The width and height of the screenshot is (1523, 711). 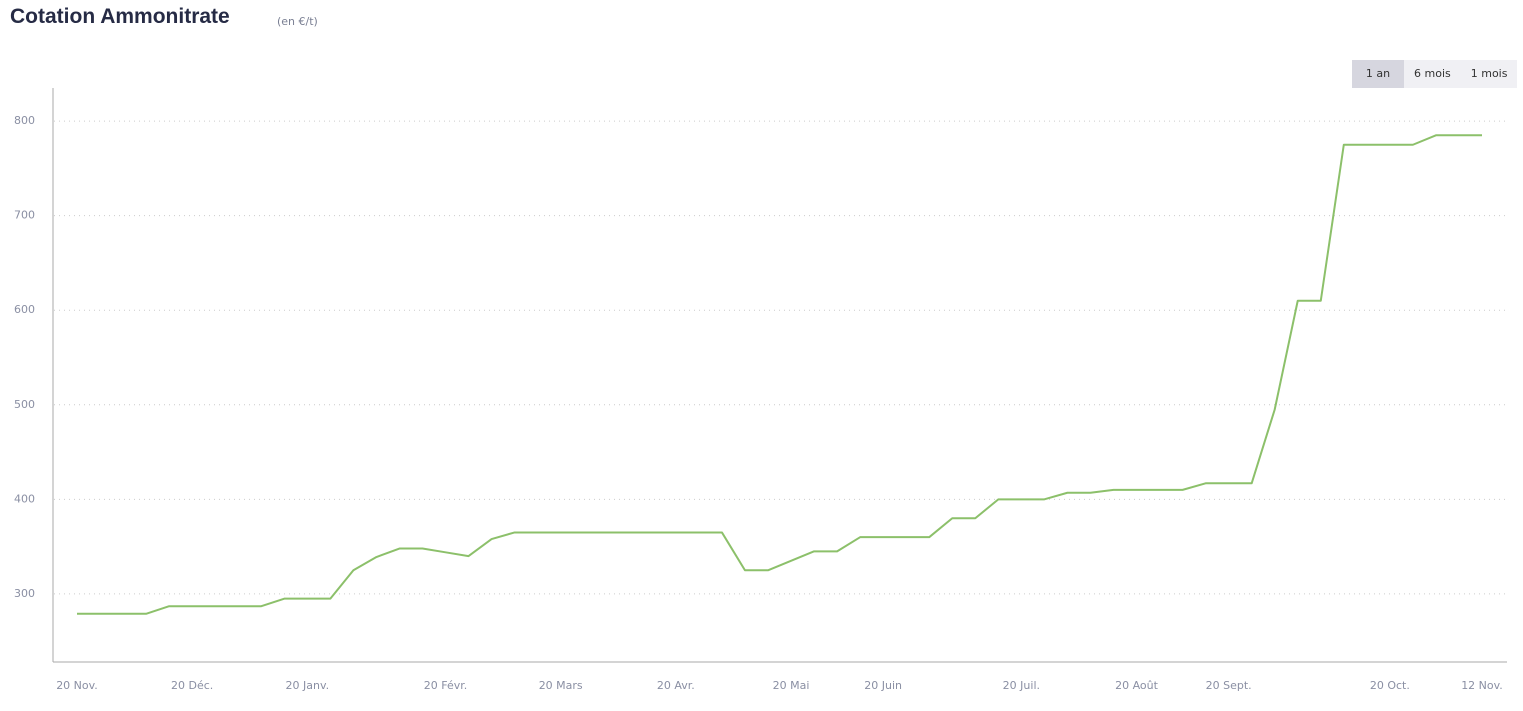 What do you see at coordinates (676, 685) in the screenshot?
I see `x-tick-label: 20 Avr.` at bounding box center [676, 685].